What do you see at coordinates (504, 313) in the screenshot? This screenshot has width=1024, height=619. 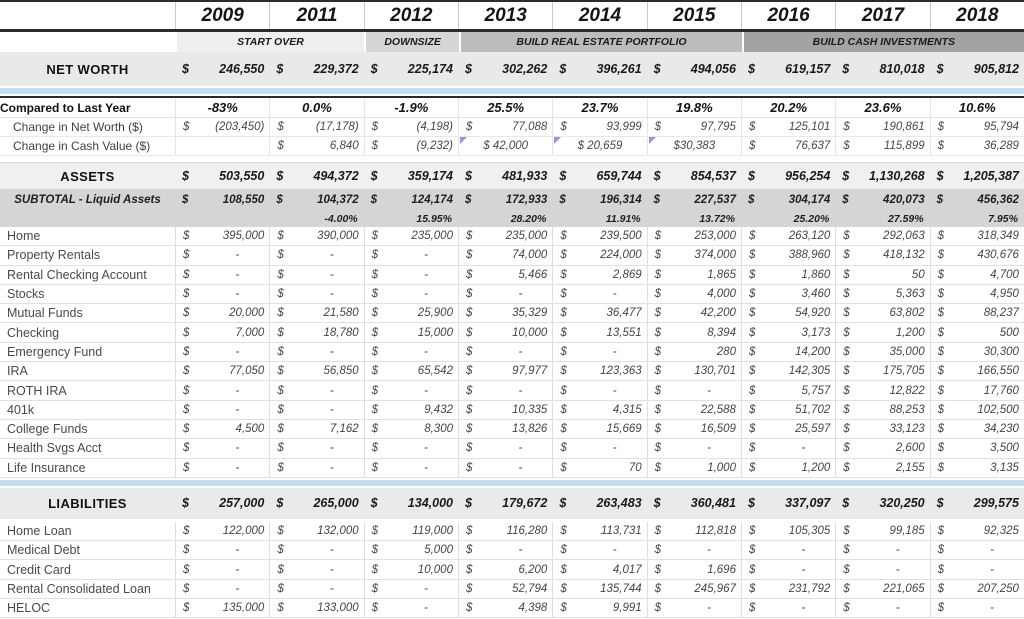 I see `cell-mutual-funds-2013: $35,329` at bounding box center [504, 313].